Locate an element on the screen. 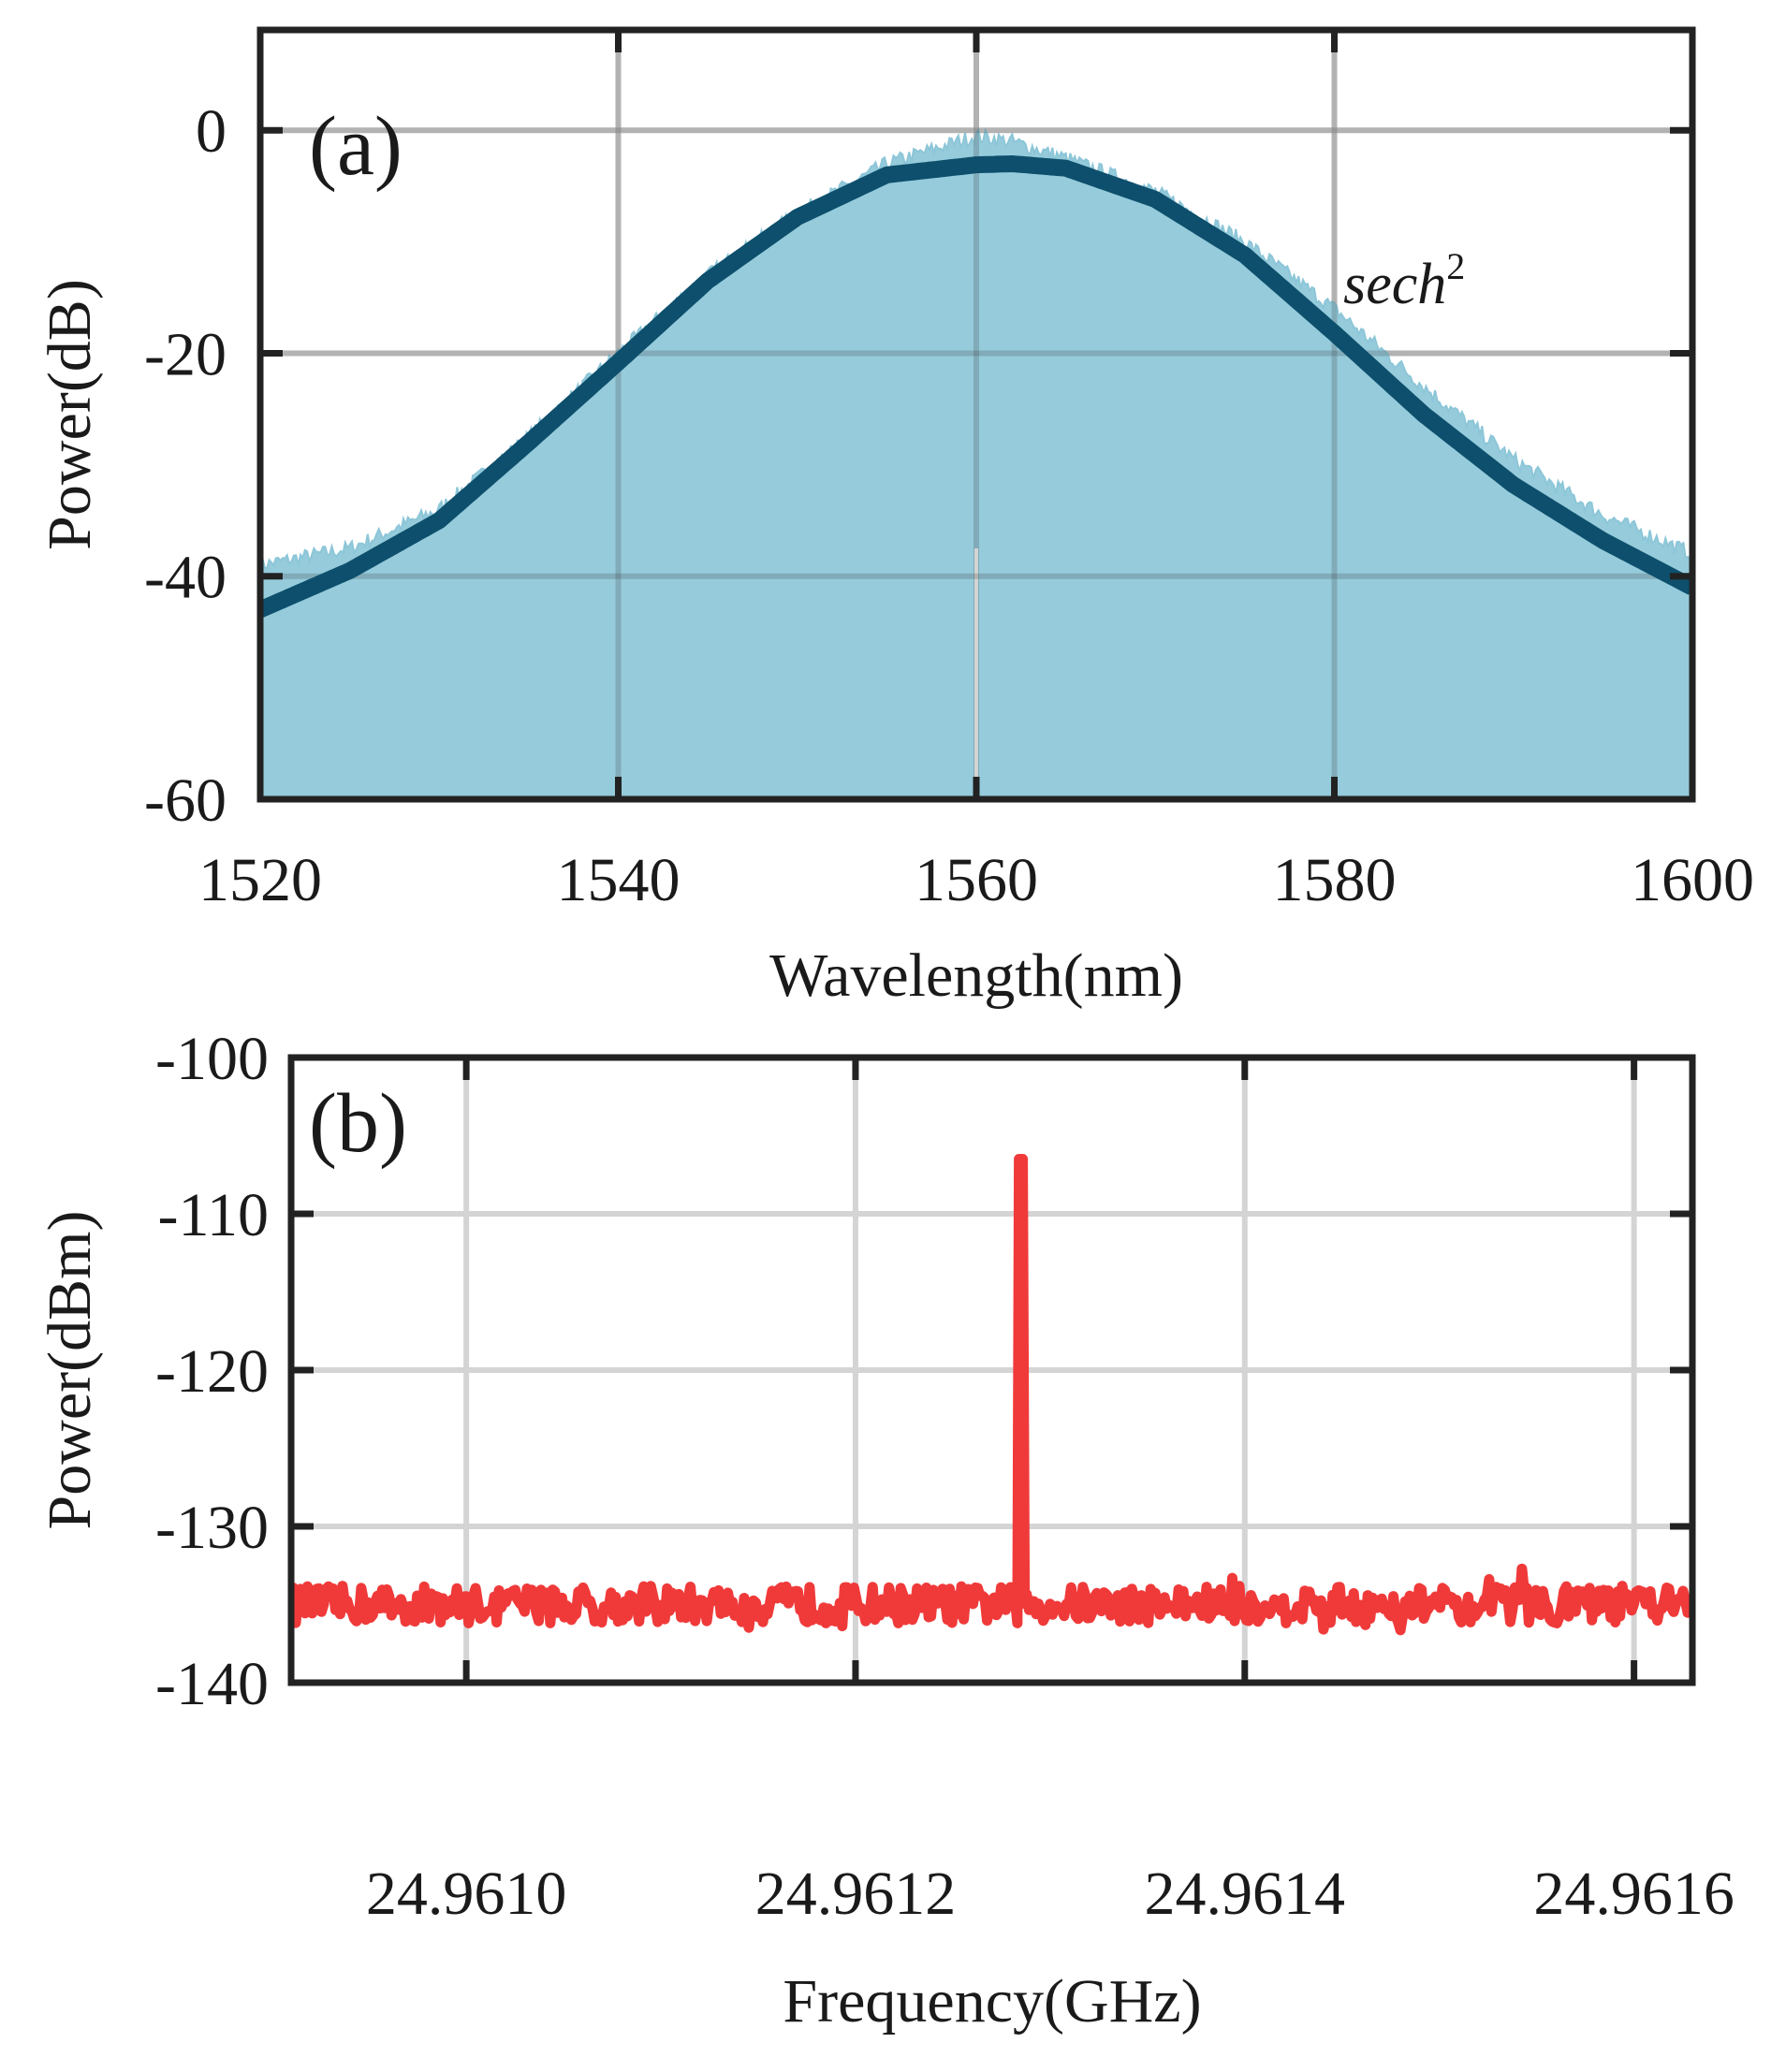 The width and height of the screenshot is (1786, 2072). x-tick-label: 24.9616 is located at coordinates (1634, 1894).